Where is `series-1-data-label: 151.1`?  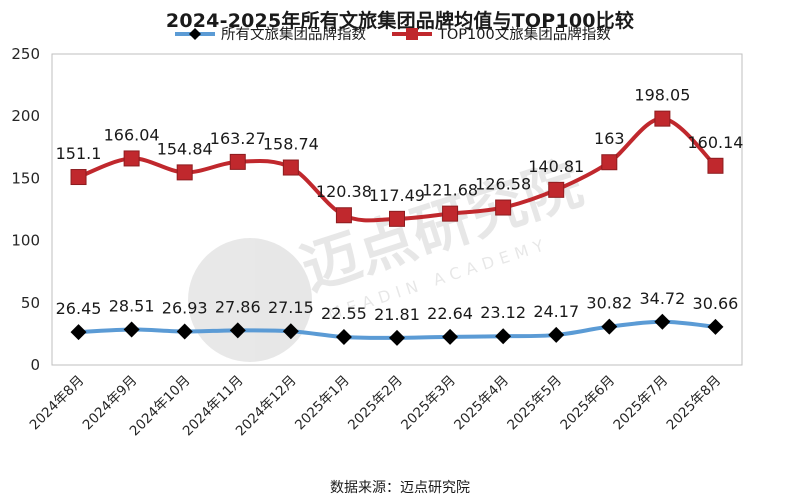
series-1-data-label: 151.1 is located at coordinates (79, 153).